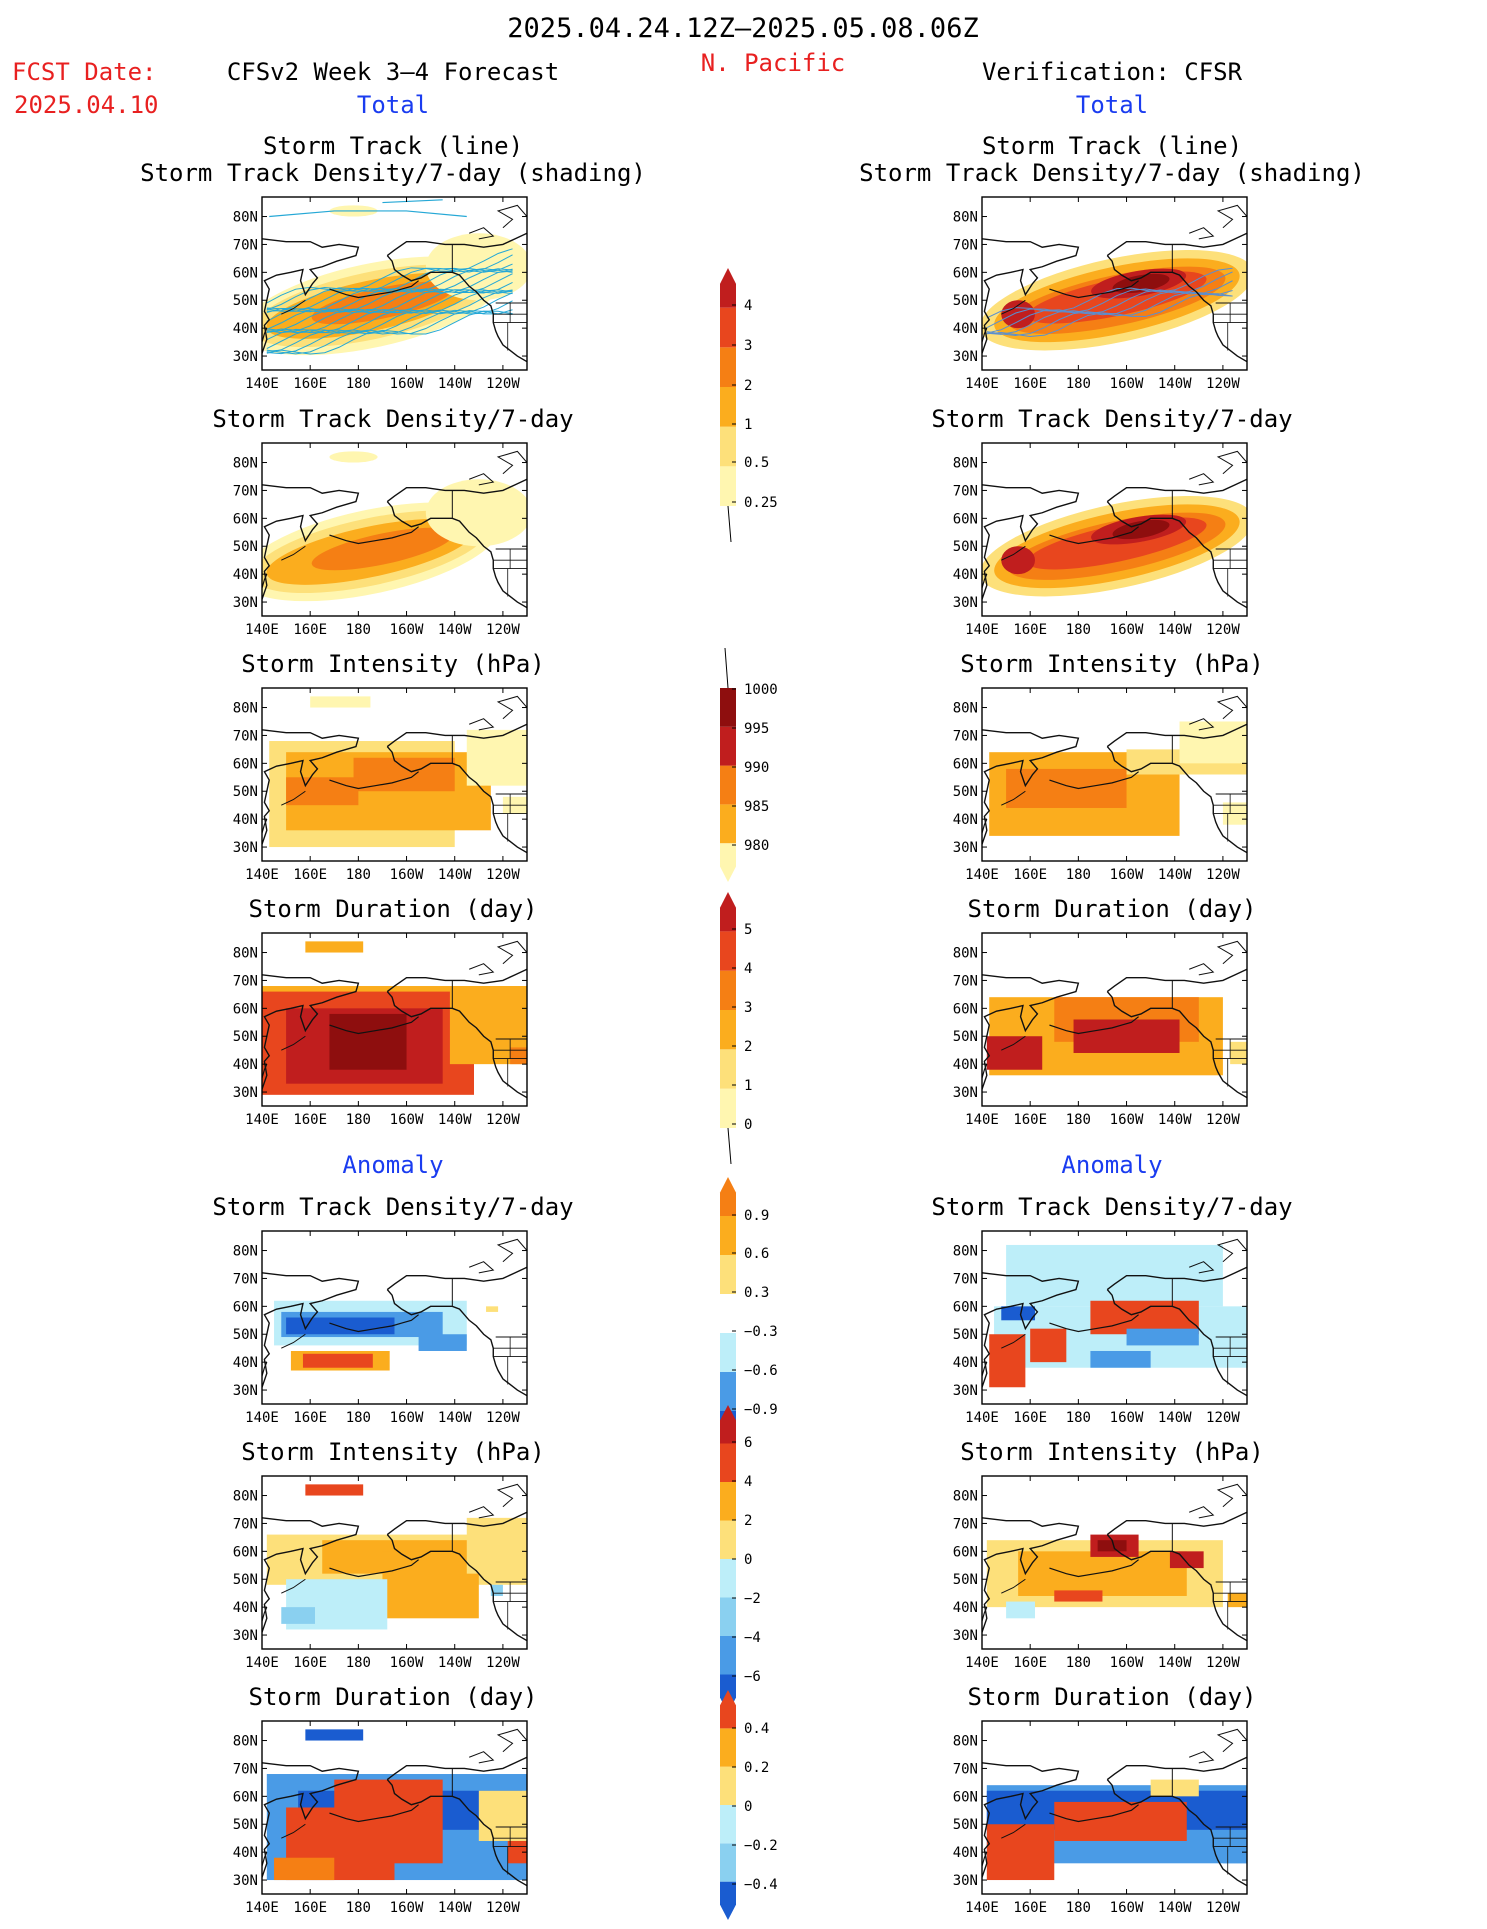 This screenshot has width=1487, height=1929. Describe the element at coordinates (756, 1254) in the screenshot. I see `colorbar-tick-label: 0.6` at that location.